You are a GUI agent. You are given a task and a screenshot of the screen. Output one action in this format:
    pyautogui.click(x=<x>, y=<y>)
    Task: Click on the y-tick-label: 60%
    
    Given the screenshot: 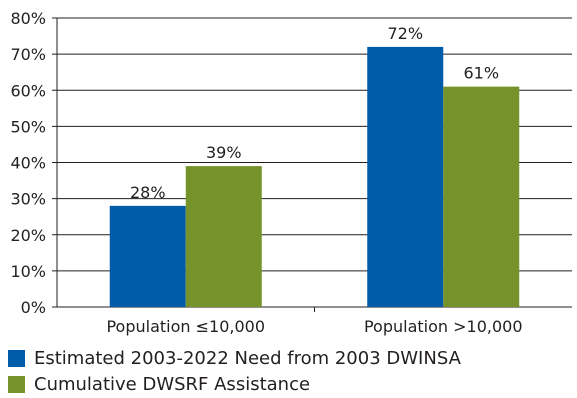 What is the action you would take?
    pyautogui.click(x=28, y=90)
    